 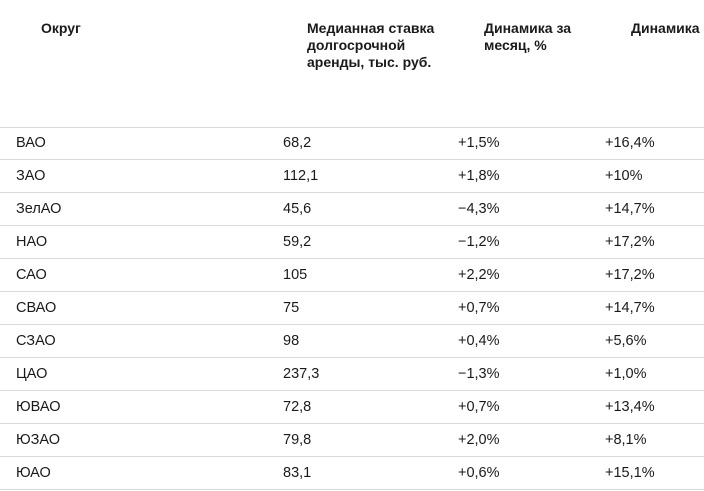 What do you see at coordinates (352, 341) in the screenshot?
I see `table-row: СЗАО 98 +0,4% +5,6%` at bounding box center [352, 341].